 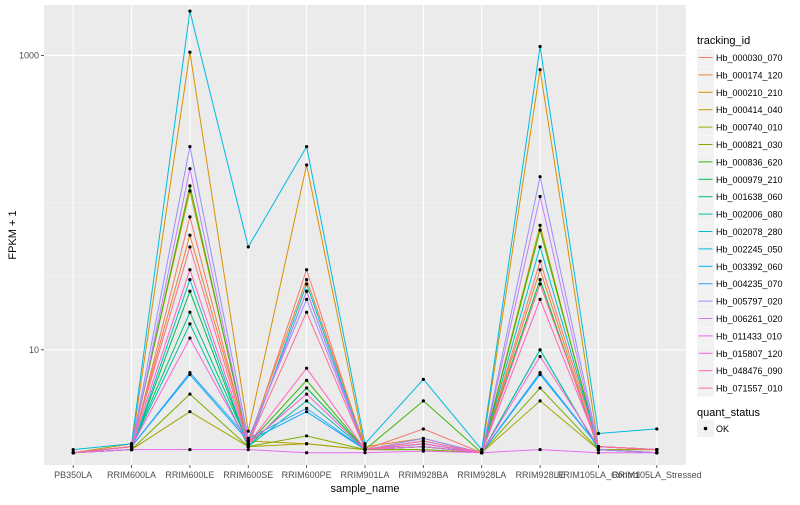 What do you see at coordinates (749, 93) in the screenshot?
I see `legend-label: Hb_000210_210` at bounding box center [749, 93].